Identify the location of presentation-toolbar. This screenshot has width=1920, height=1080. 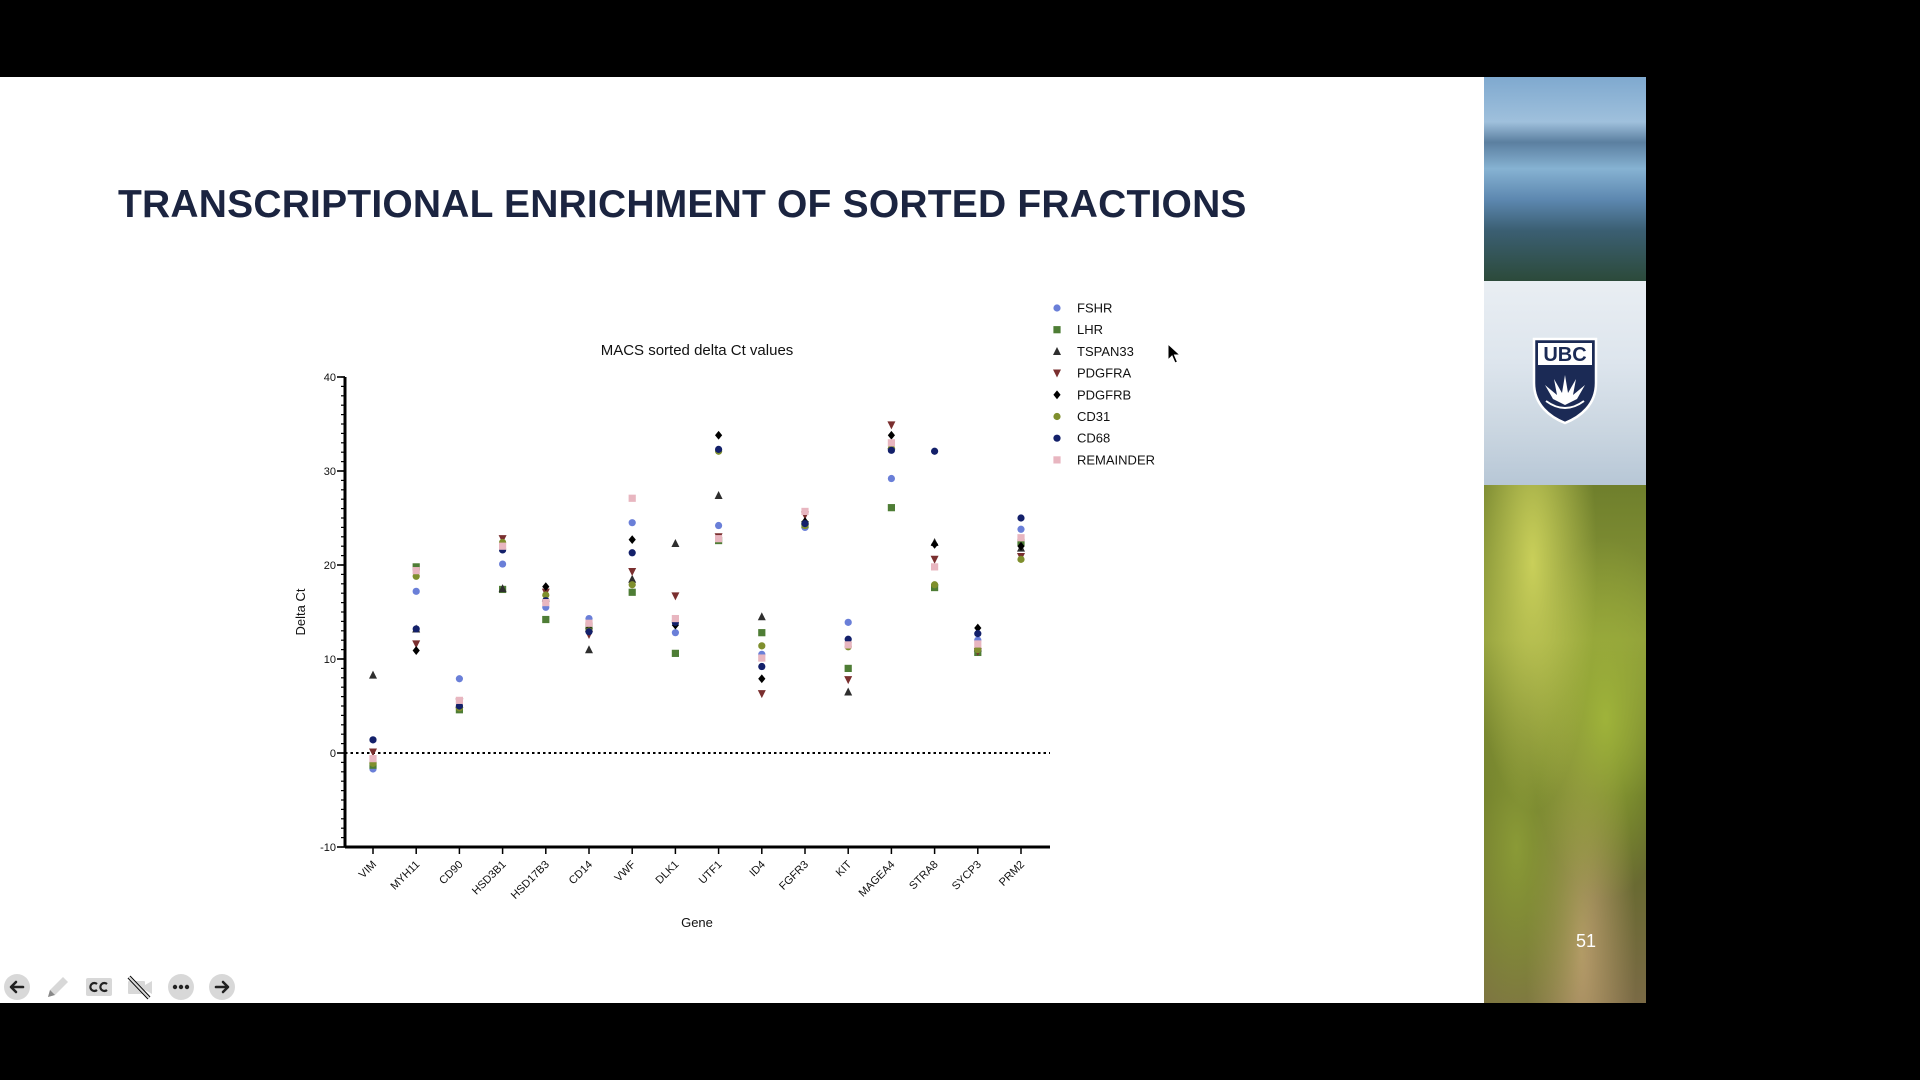
(119, 987).